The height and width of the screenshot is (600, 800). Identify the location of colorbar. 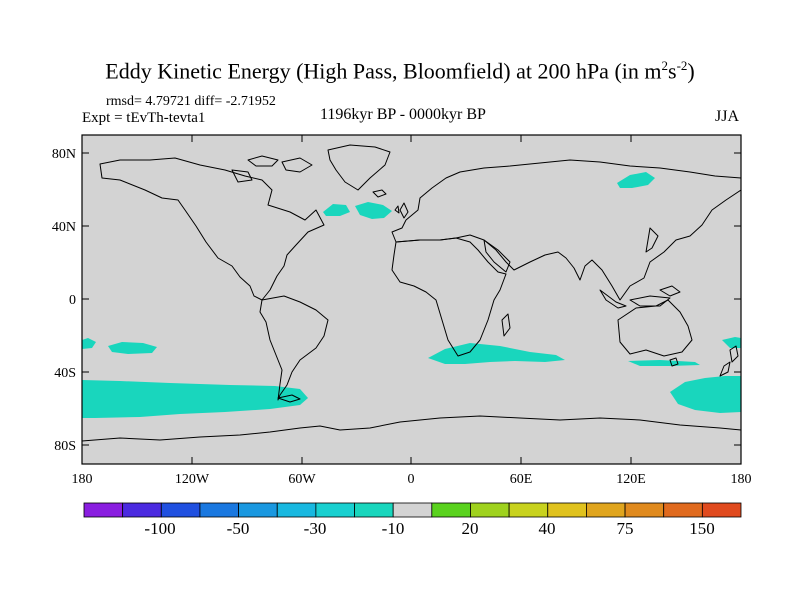
(412, 510).